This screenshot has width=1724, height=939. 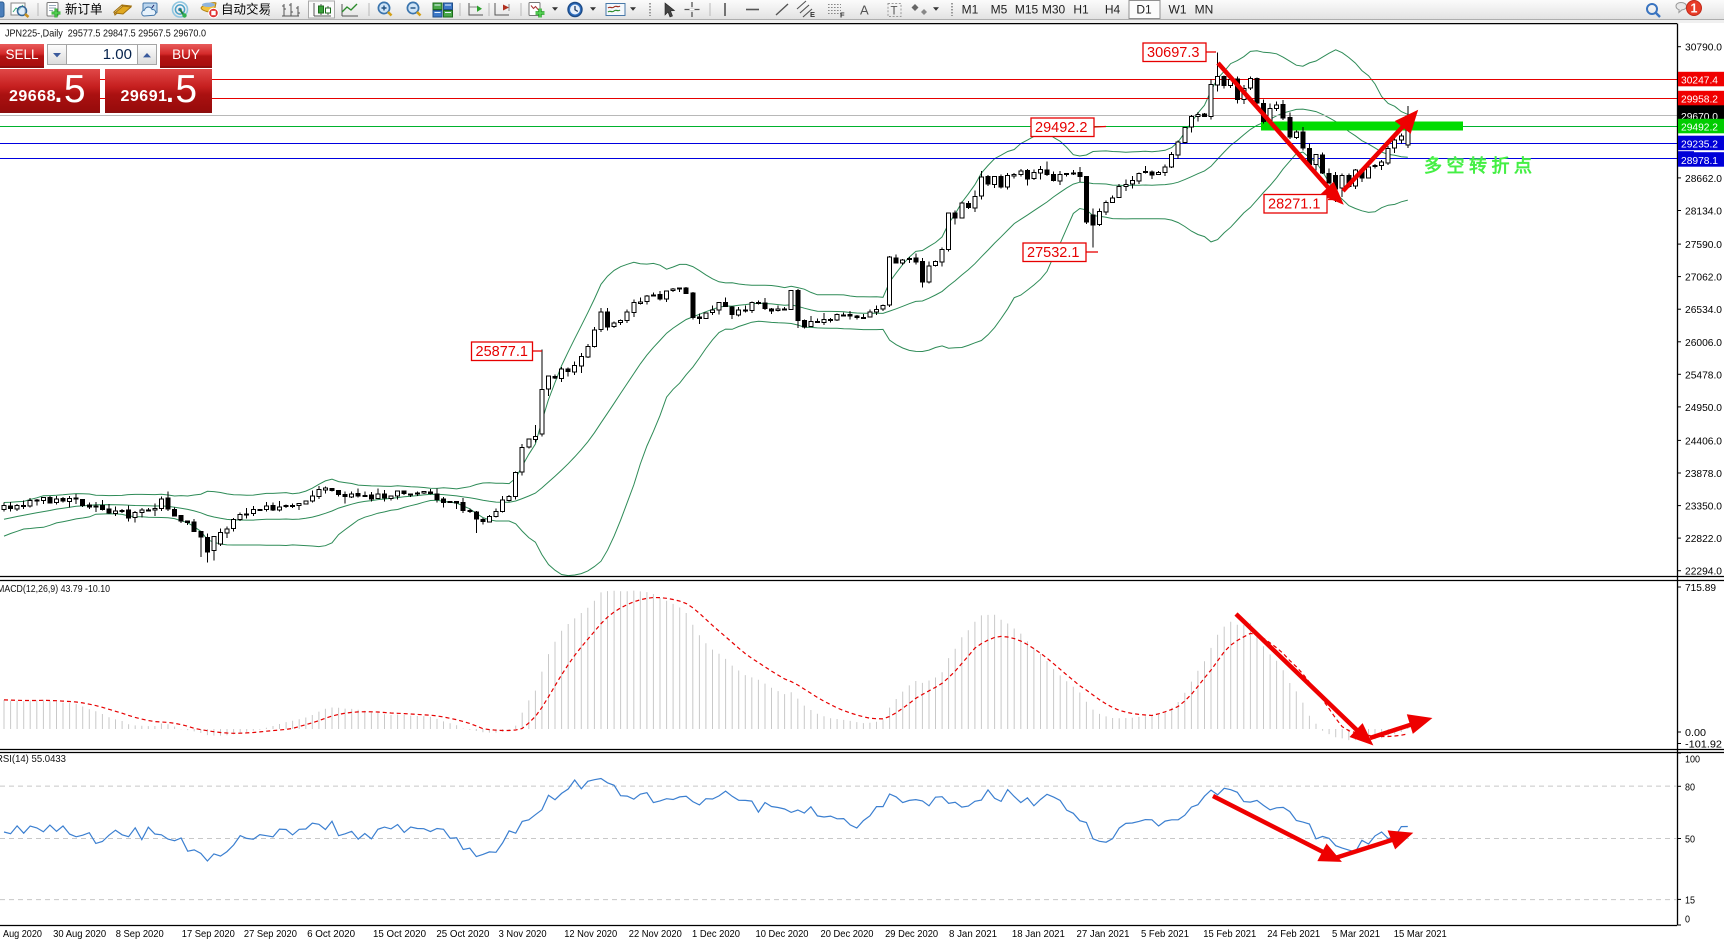 What do you see at coordinates (894, 12) in the screenshot?
I see `svg-text: T` at bounding box center [894, 12].